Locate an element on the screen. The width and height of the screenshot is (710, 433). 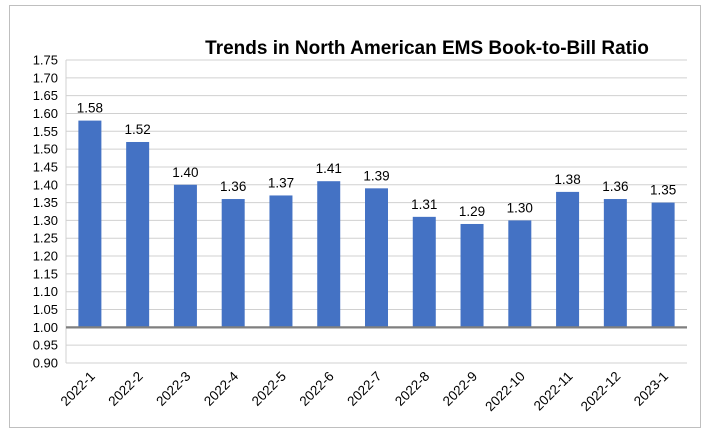
y-tick-label: 0.90 is located at coordinates (45, 363).